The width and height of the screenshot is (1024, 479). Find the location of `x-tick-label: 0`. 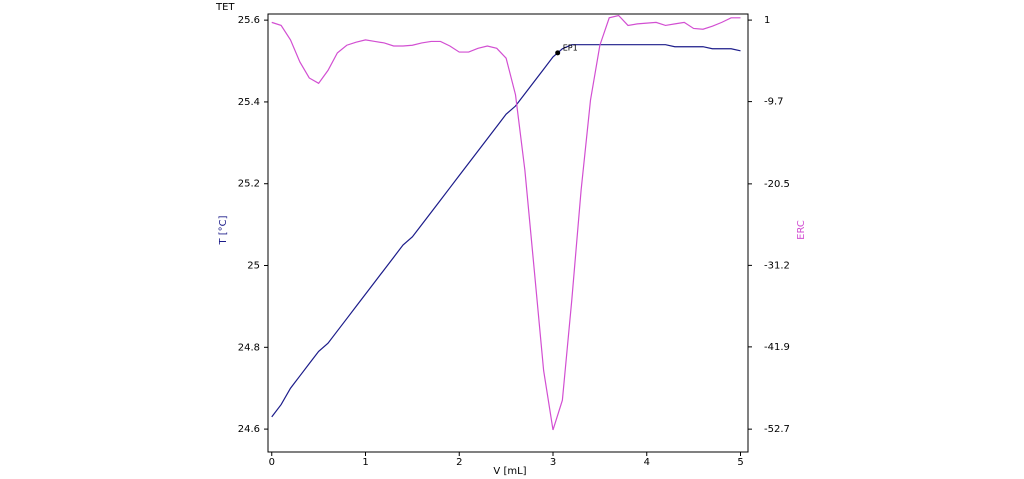

x-tick-label: 0 is located at coordinates (272, 462).